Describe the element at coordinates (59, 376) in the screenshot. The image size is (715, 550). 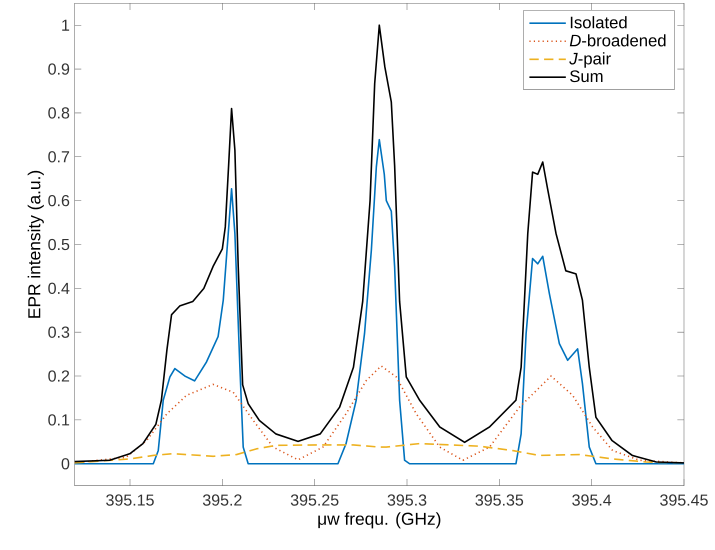
I see `y-tick-label: 0.2` at that location.